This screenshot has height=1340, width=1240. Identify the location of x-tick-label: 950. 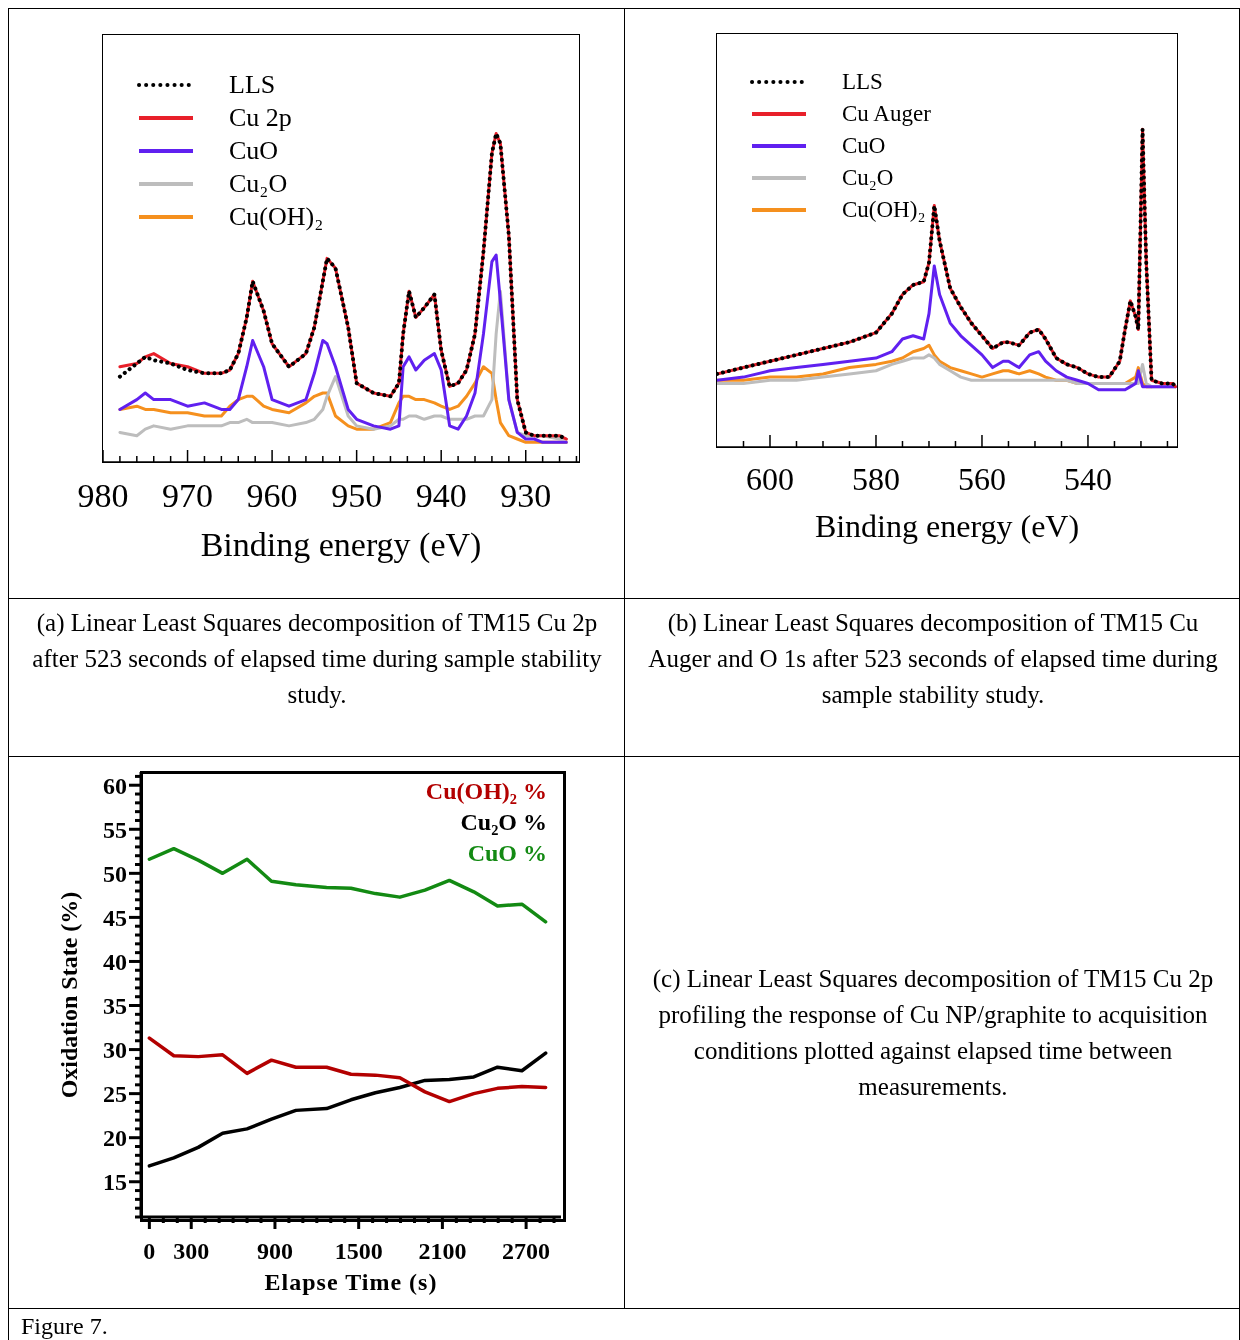
(357, 495).